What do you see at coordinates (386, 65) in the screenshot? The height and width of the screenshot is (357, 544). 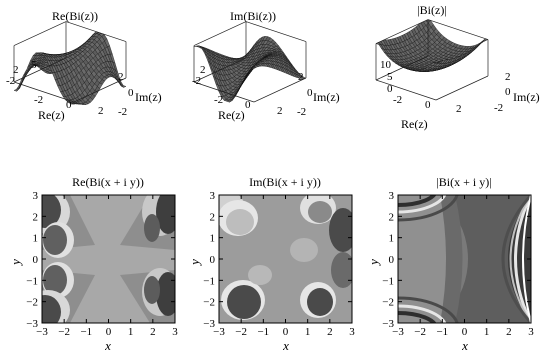 I see `z-tick-label: 10` at bounding box center [386, 65].